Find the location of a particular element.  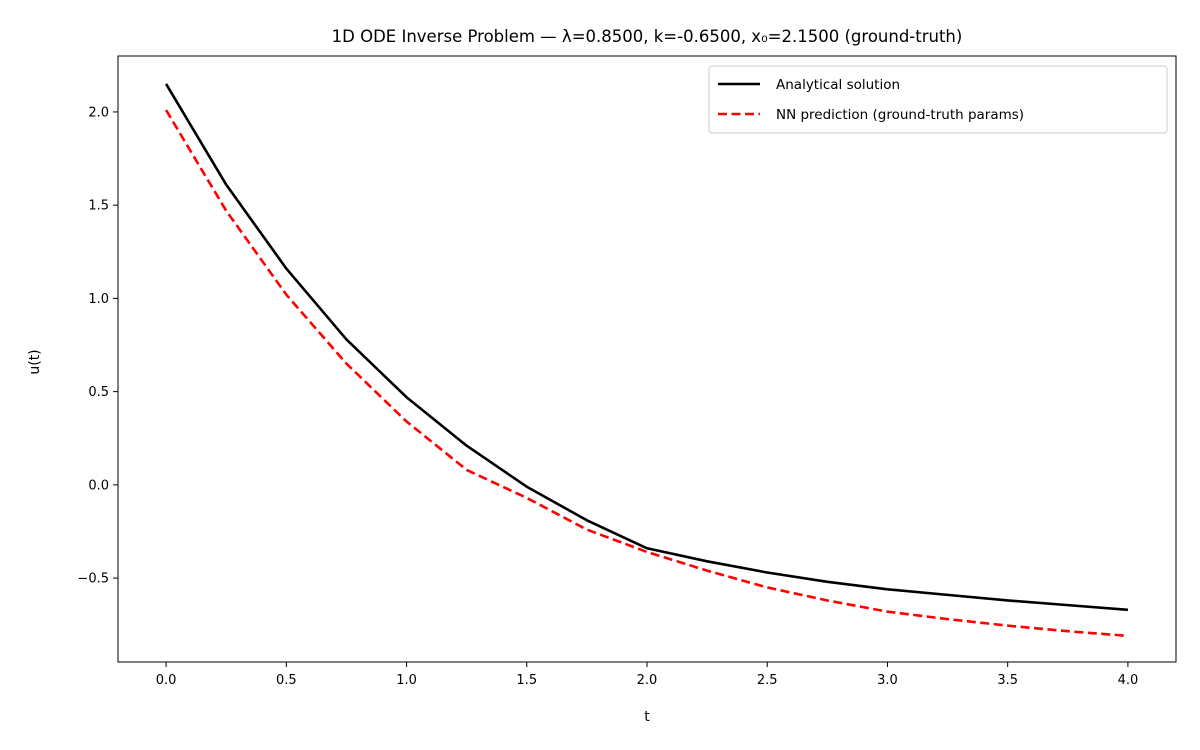

legend-box is located at coordinates (938, 99).